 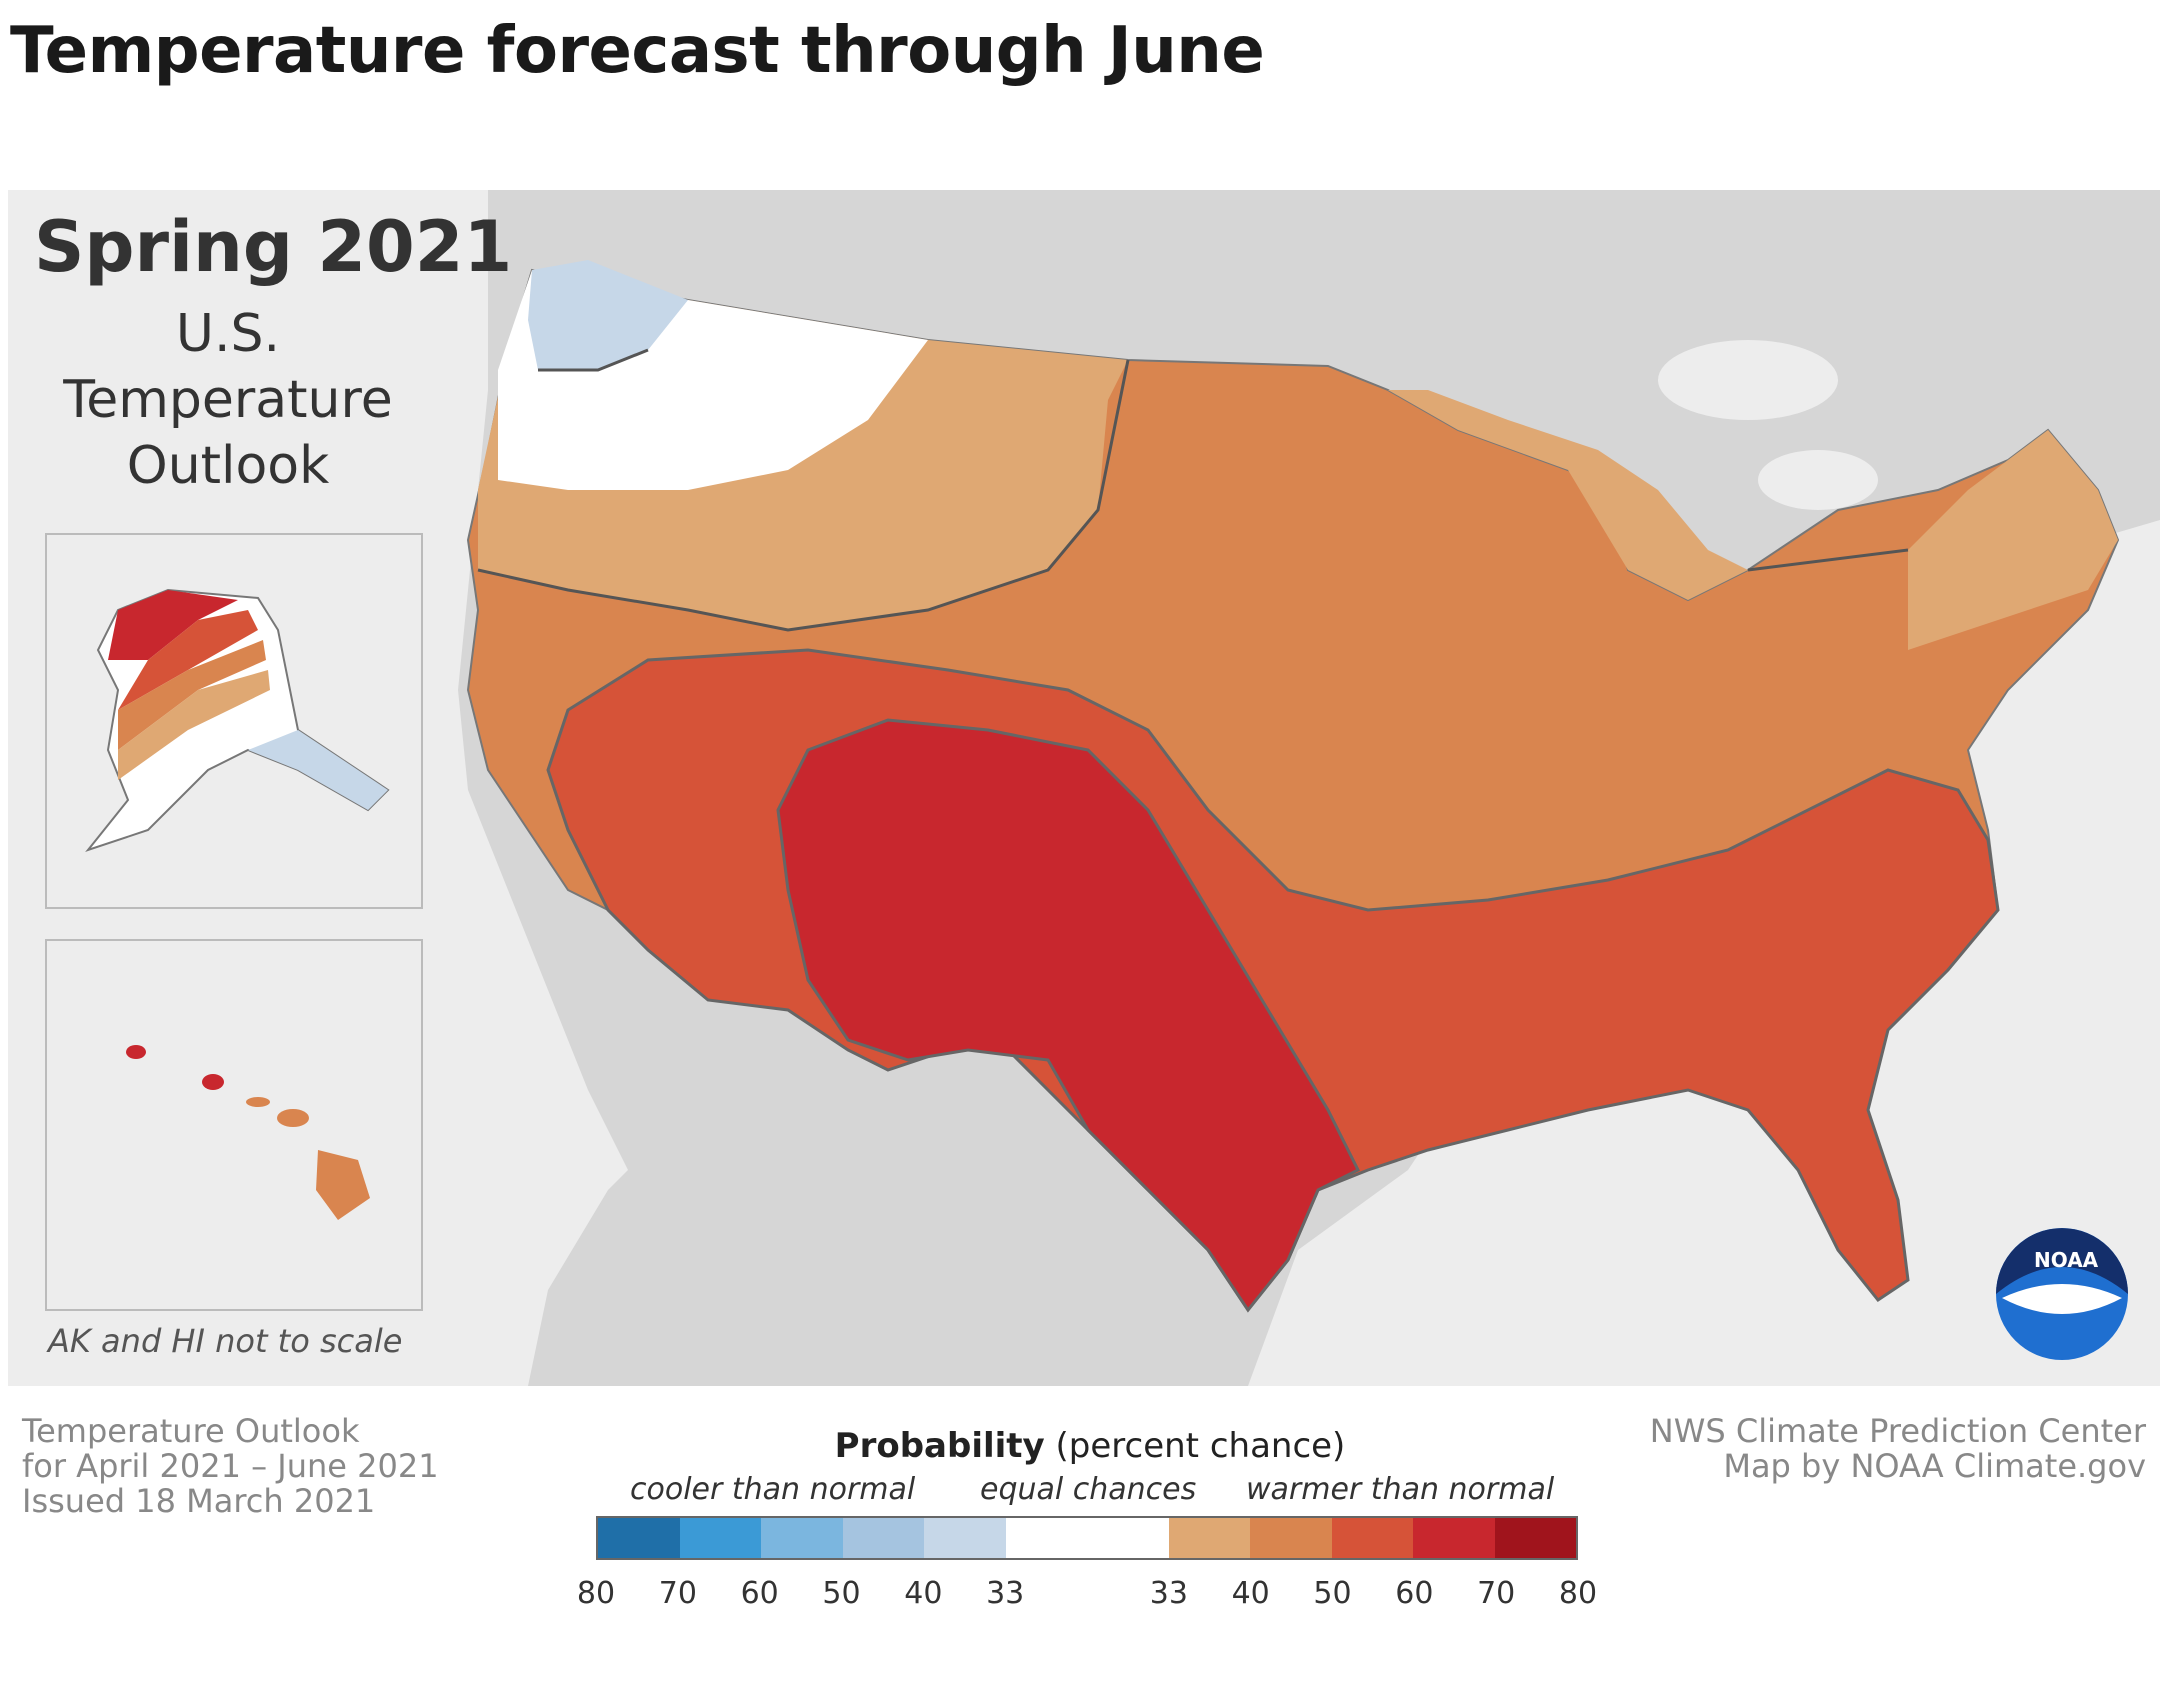 I want to click on legend-title-bold: Probability, so click(x=939, y=1446).